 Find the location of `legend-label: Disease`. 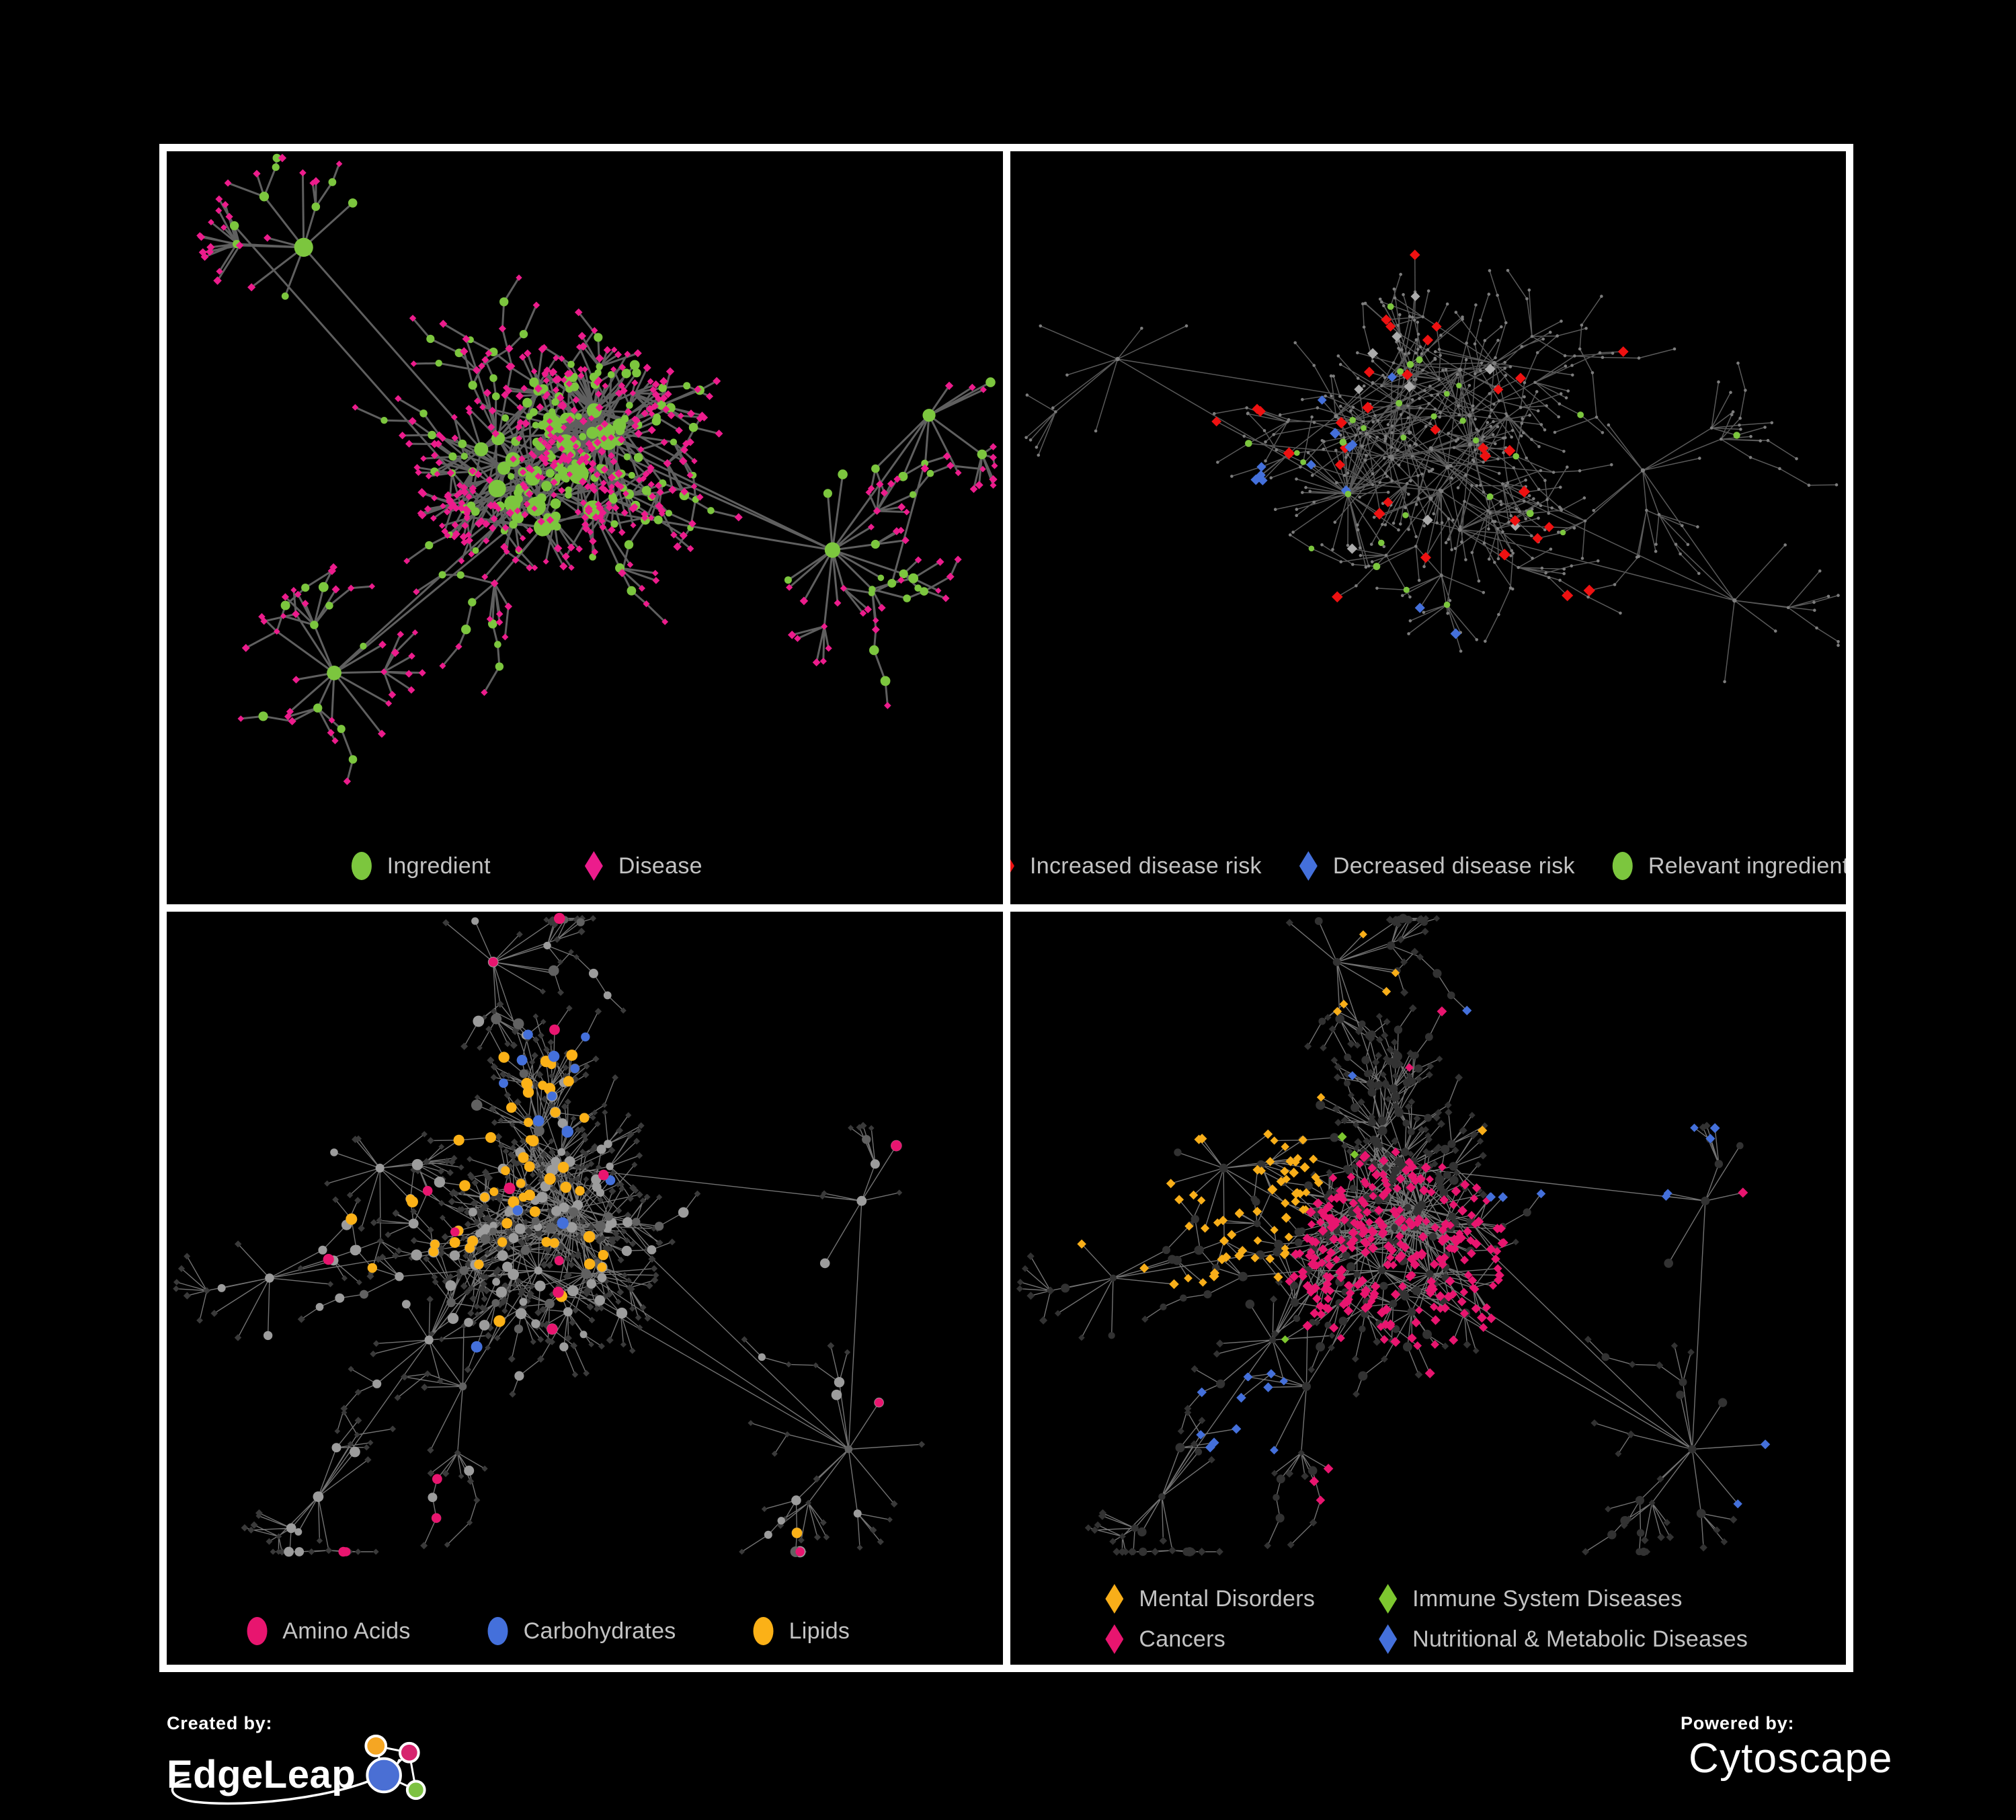

legend-label: Disease is located at coordinates (660, 866).